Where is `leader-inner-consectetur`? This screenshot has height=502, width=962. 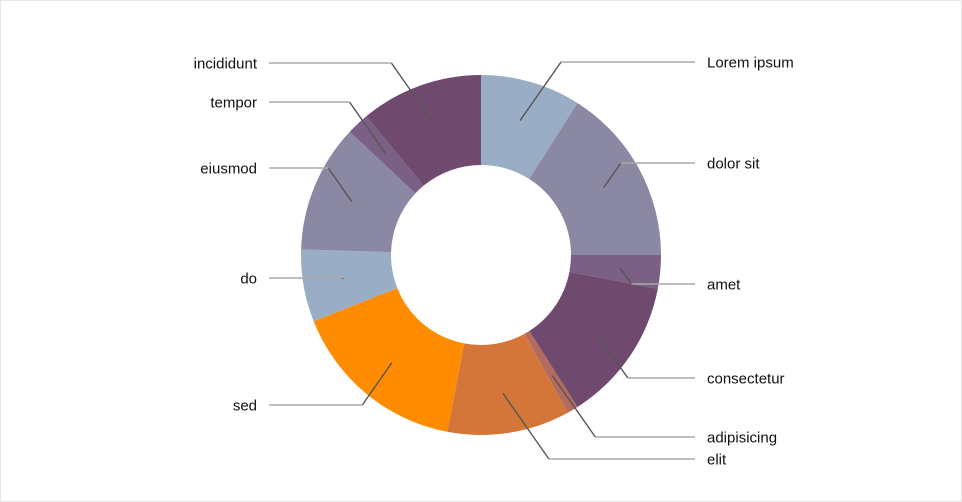
leader-inner-consectetur is located at coordinates (612, 356).